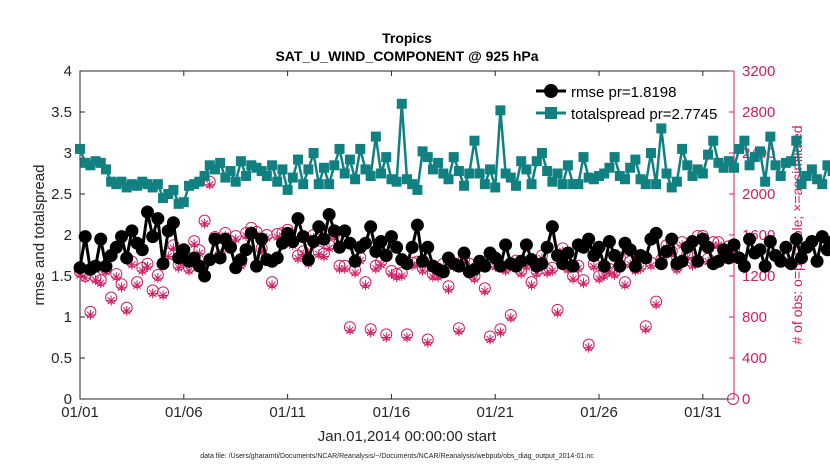 Image resolution: width=830 pixels, height=470 pixels. What do you see at coordinates (551, 91) in the screenshot?
I see `legend-rmse-marker` at bounding box center [551, 91].